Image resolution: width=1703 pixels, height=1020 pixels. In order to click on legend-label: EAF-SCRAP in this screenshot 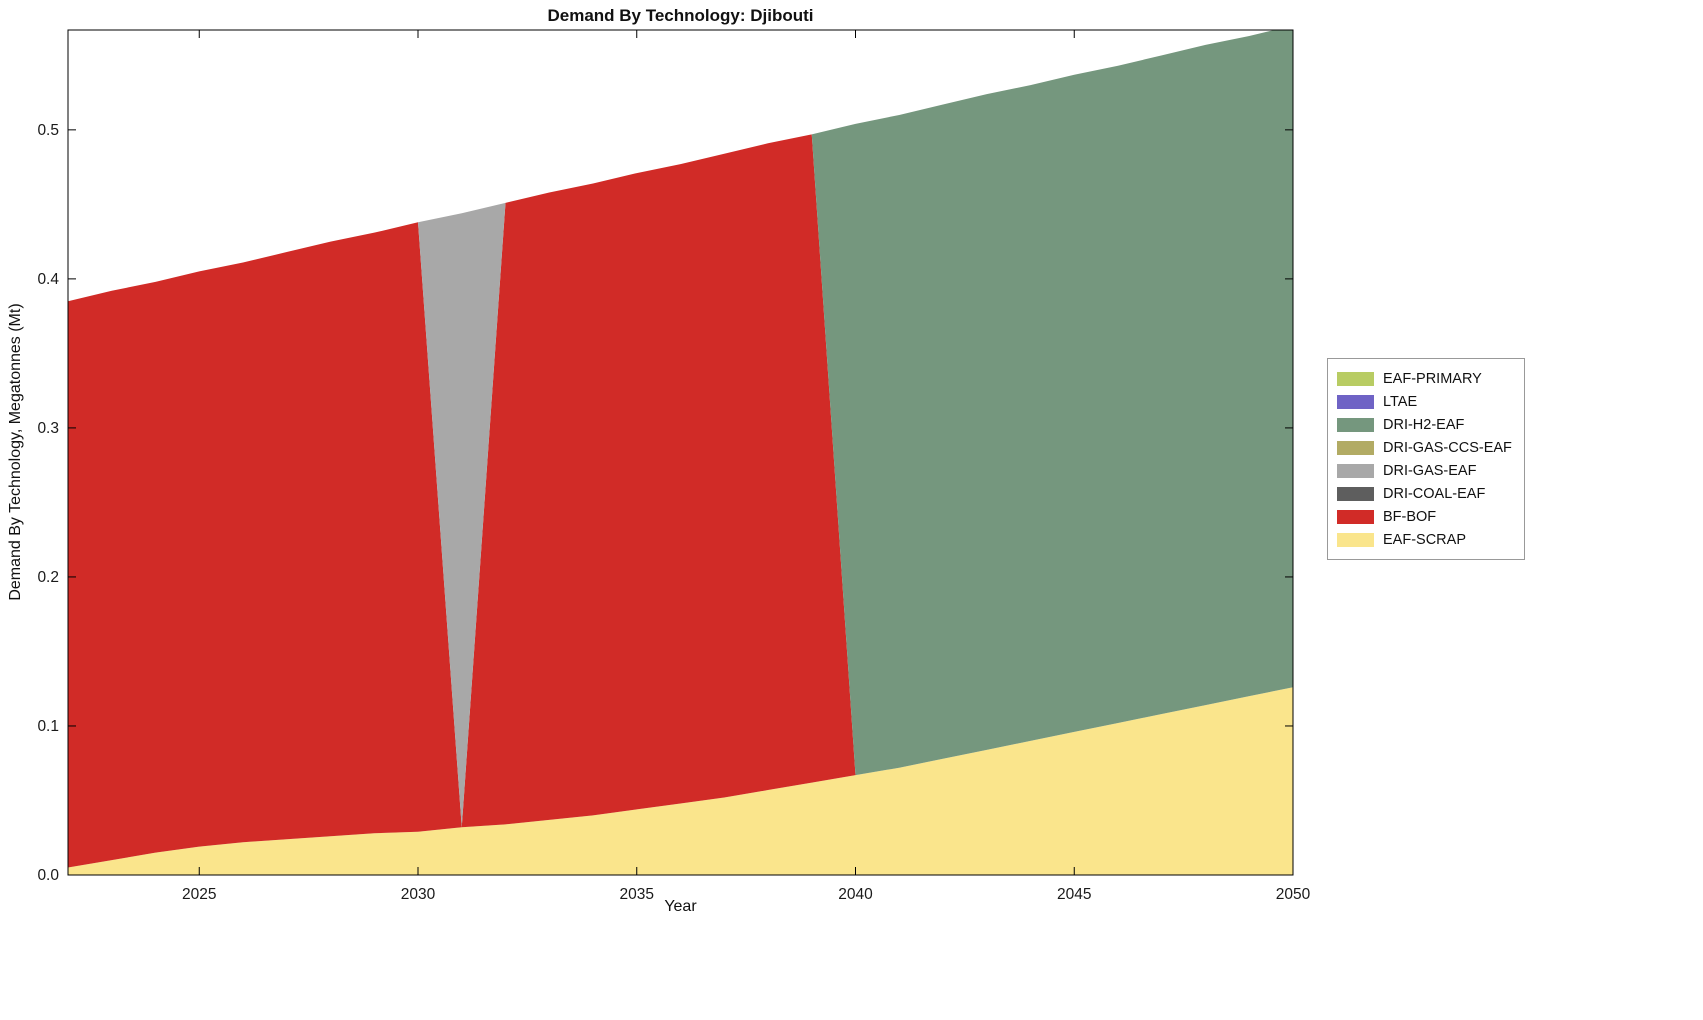, I will do `click(1424, 539)`.